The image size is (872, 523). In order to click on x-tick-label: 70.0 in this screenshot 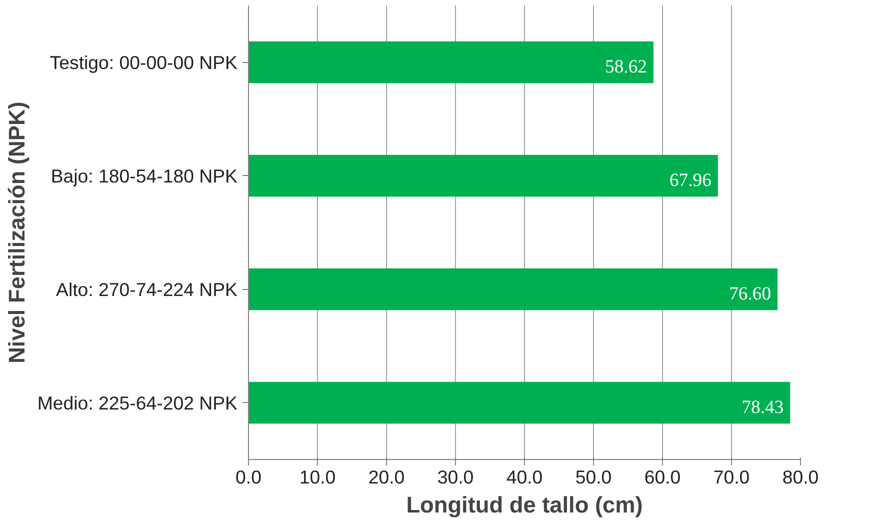, I will do `click(731, 477)`.